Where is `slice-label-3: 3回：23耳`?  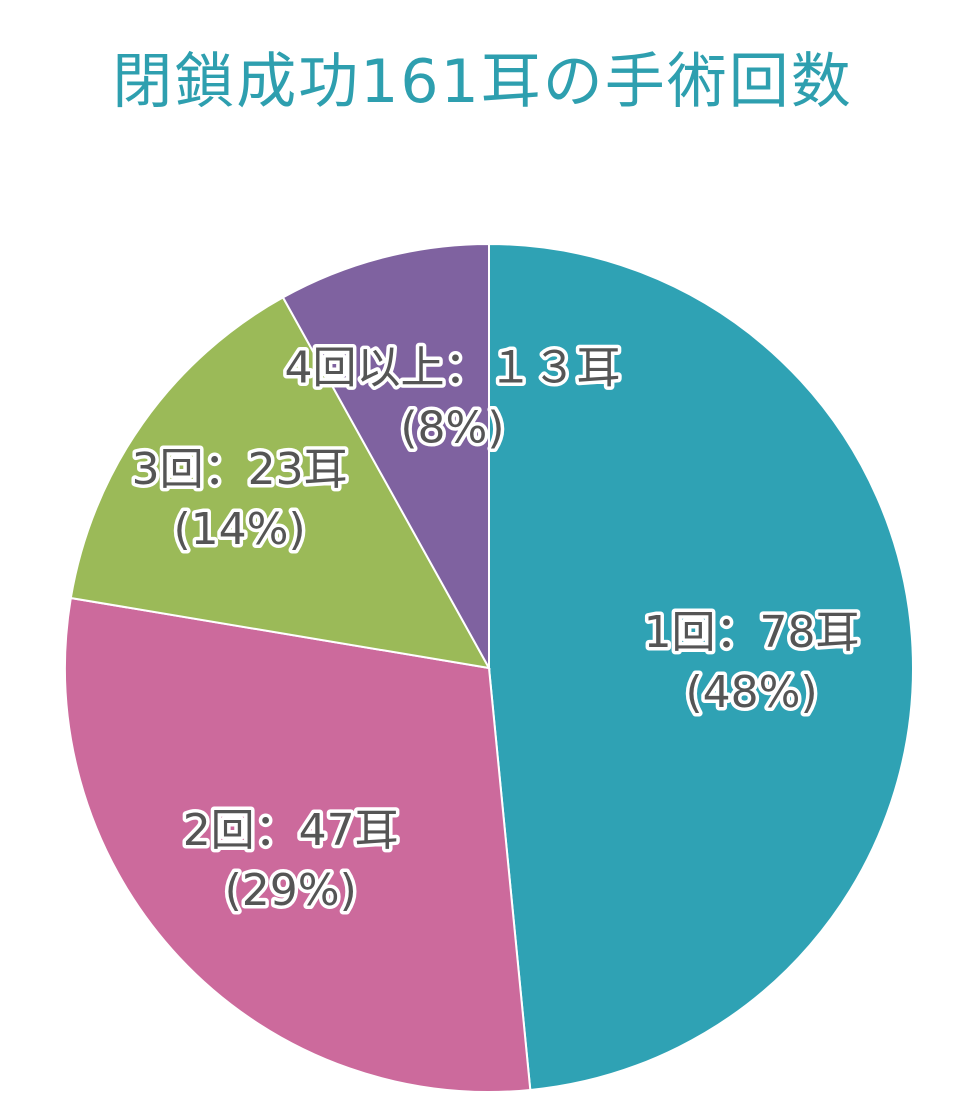
slice-label-3: 3回：23耳 is located at coordinates (240, 469).